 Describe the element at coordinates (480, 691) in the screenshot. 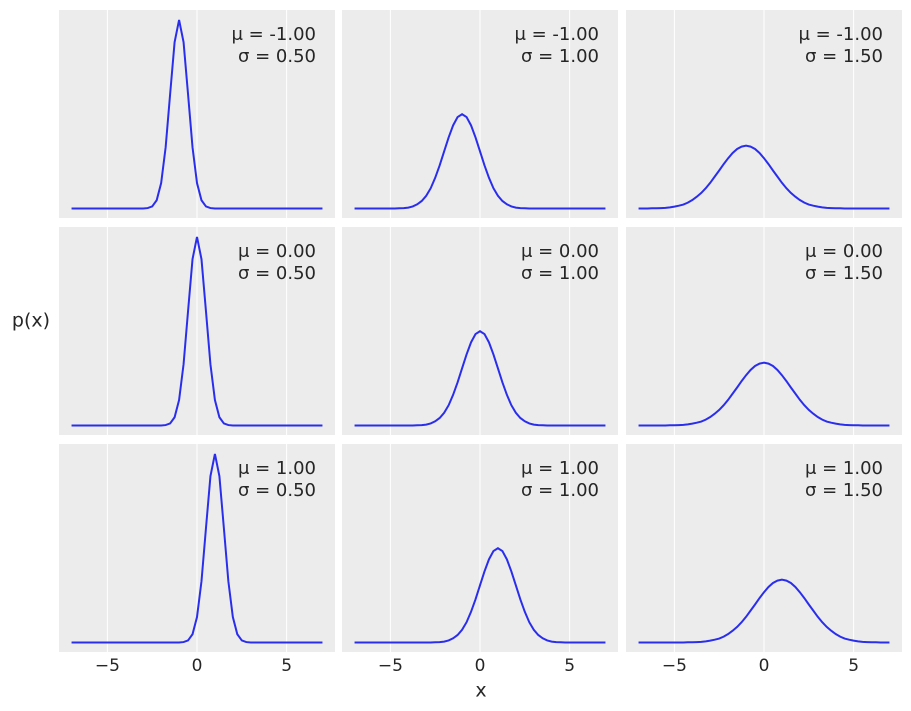

I see `x-axis-label: x` at that location.